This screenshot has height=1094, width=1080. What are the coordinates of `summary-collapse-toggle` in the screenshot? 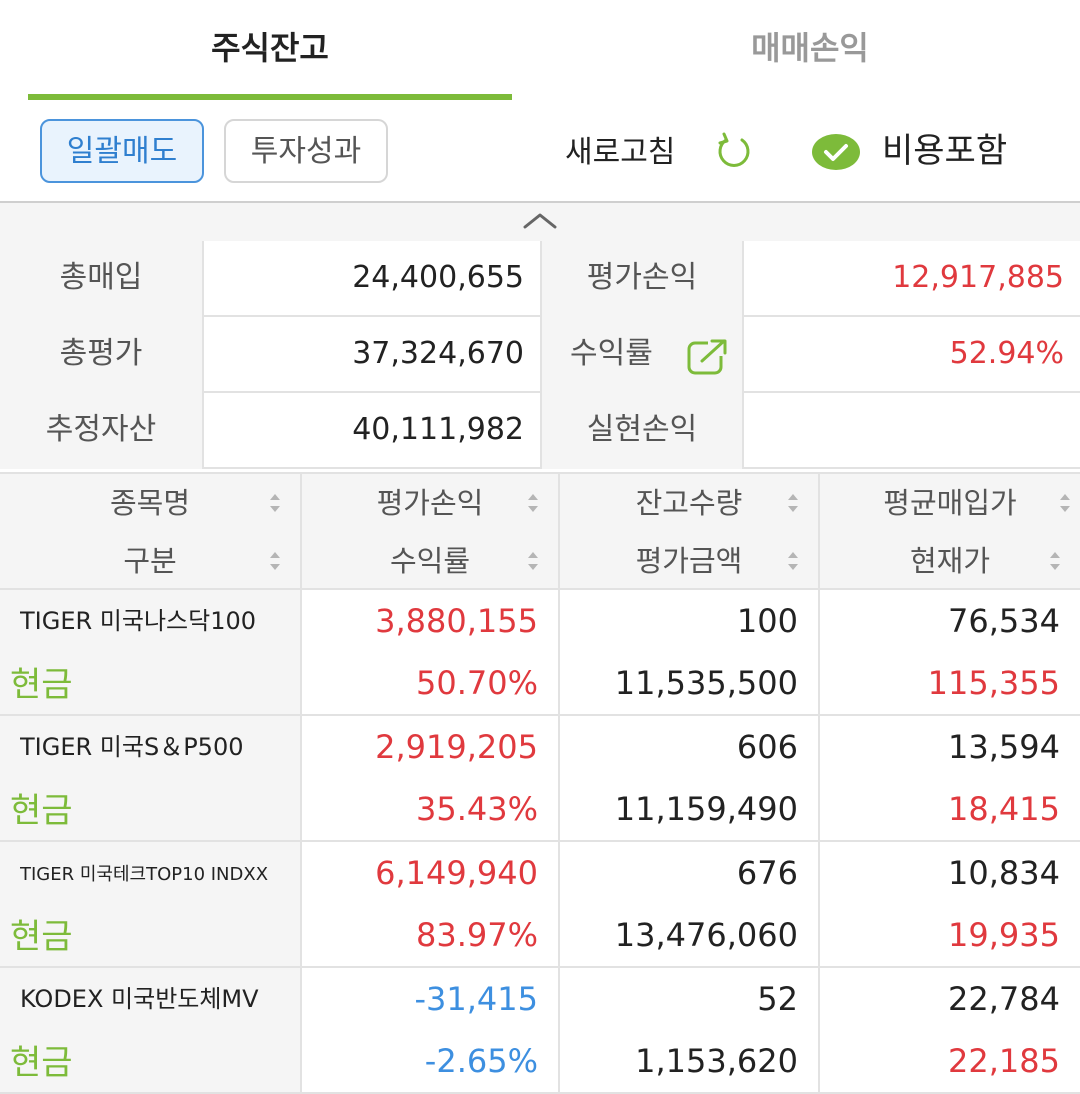 It's located at (540, 221).